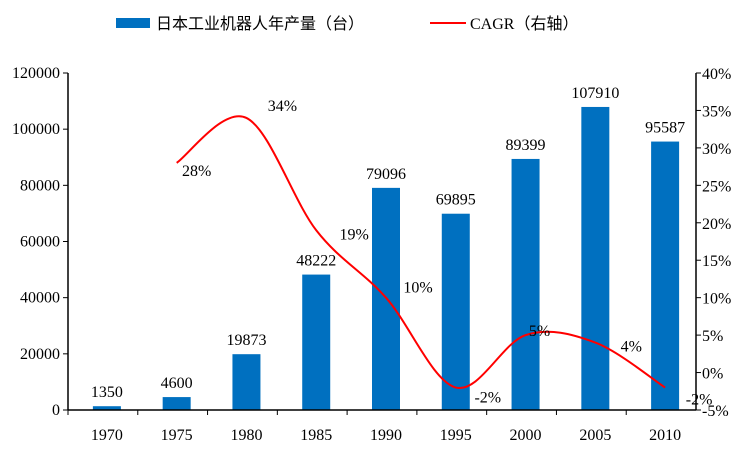  Describe the element at coordinates (456, 200) in the screenshot. I see `bar-value-label: 69895` at that location.